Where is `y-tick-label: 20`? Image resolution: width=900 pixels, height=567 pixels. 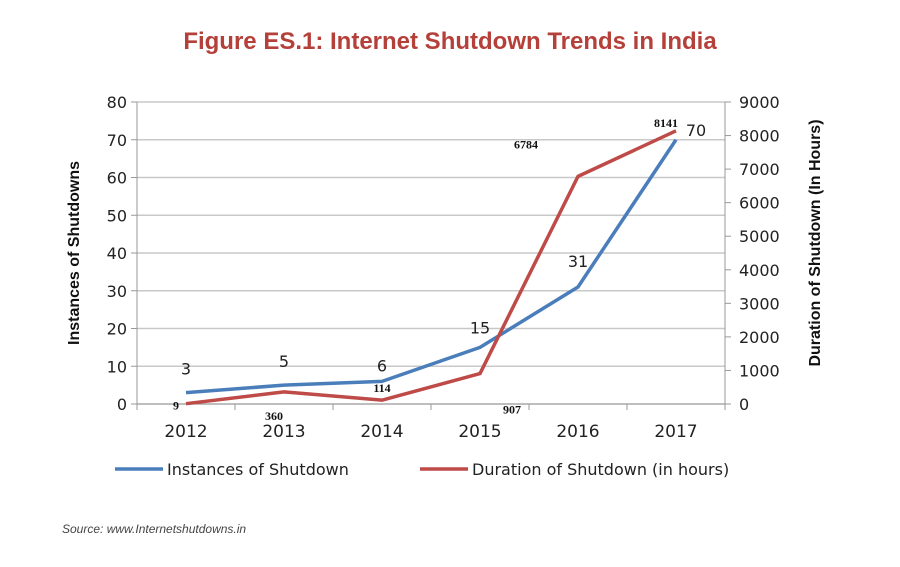
y-tick-label: 20 is located at coordinates (117, 329).